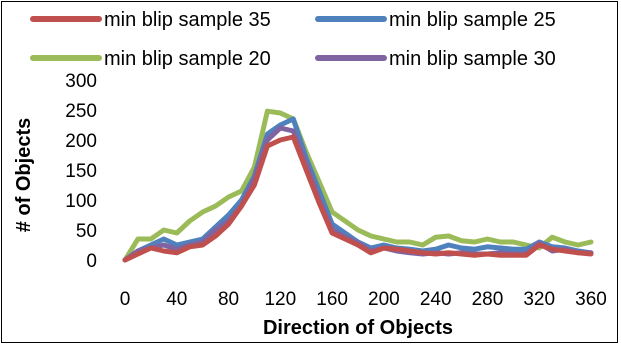 The image size is (621, 346). Describe the element at coordinates (187, 20) in the screenshot. I see `legend-label: min blip sample 35` at that location.